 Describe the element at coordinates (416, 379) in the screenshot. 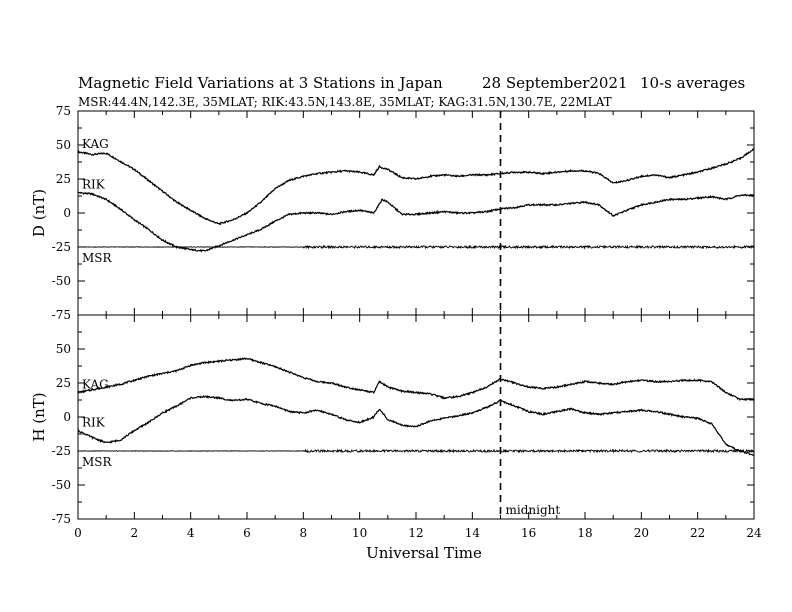

I see `trace-kag-h` at that location.